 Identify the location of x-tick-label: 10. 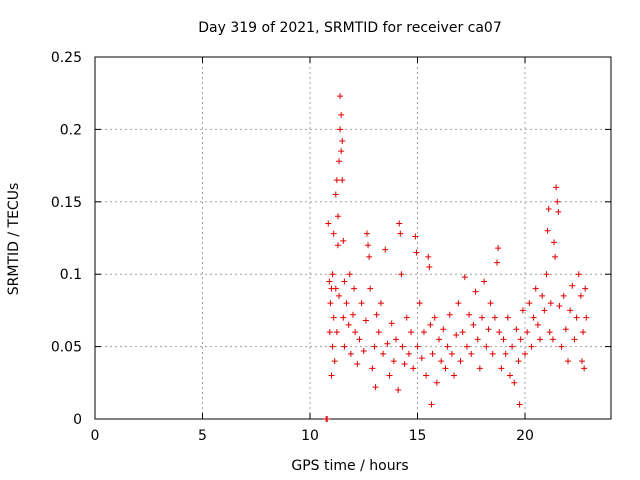
(310, 436).